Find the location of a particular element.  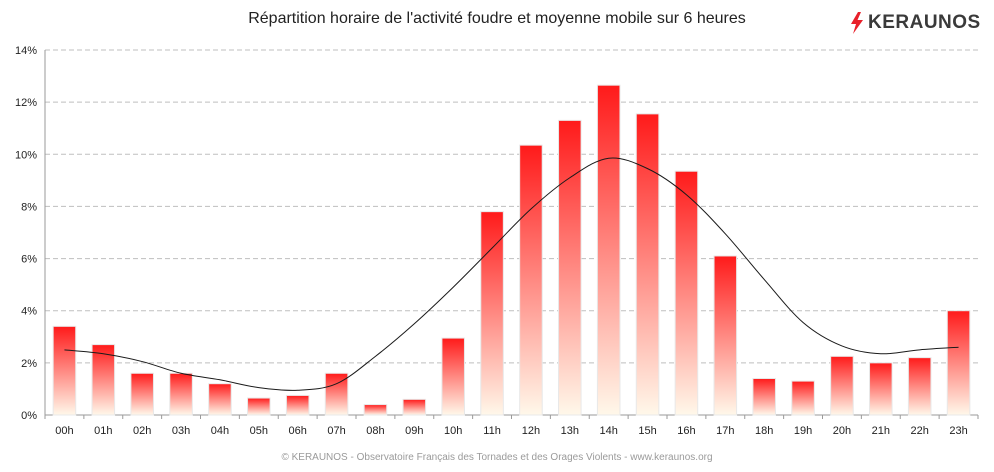

bar-17h is located at coordinates (725, 335).